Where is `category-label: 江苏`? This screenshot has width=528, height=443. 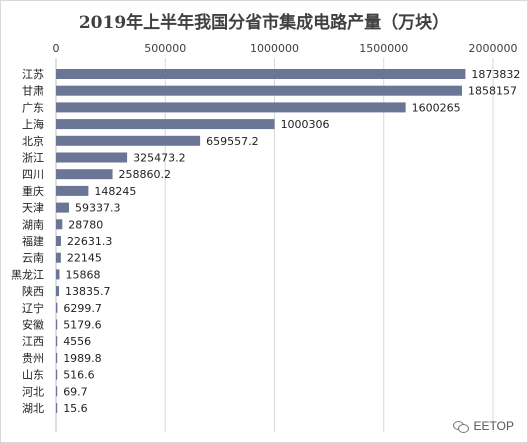
category-label: 江苏 is located at coordinates (33, 74).